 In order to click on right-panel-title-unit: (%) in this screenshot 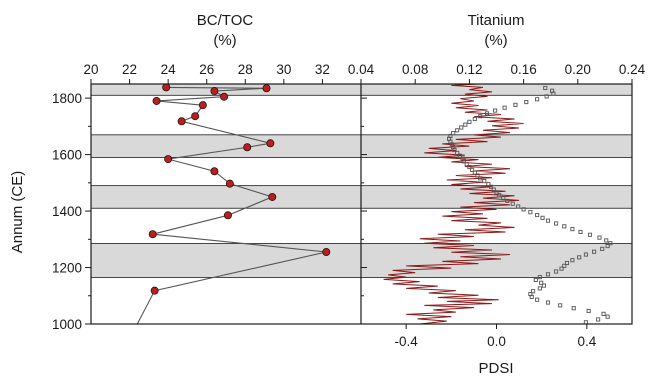, I will do `click(495, 40)`.